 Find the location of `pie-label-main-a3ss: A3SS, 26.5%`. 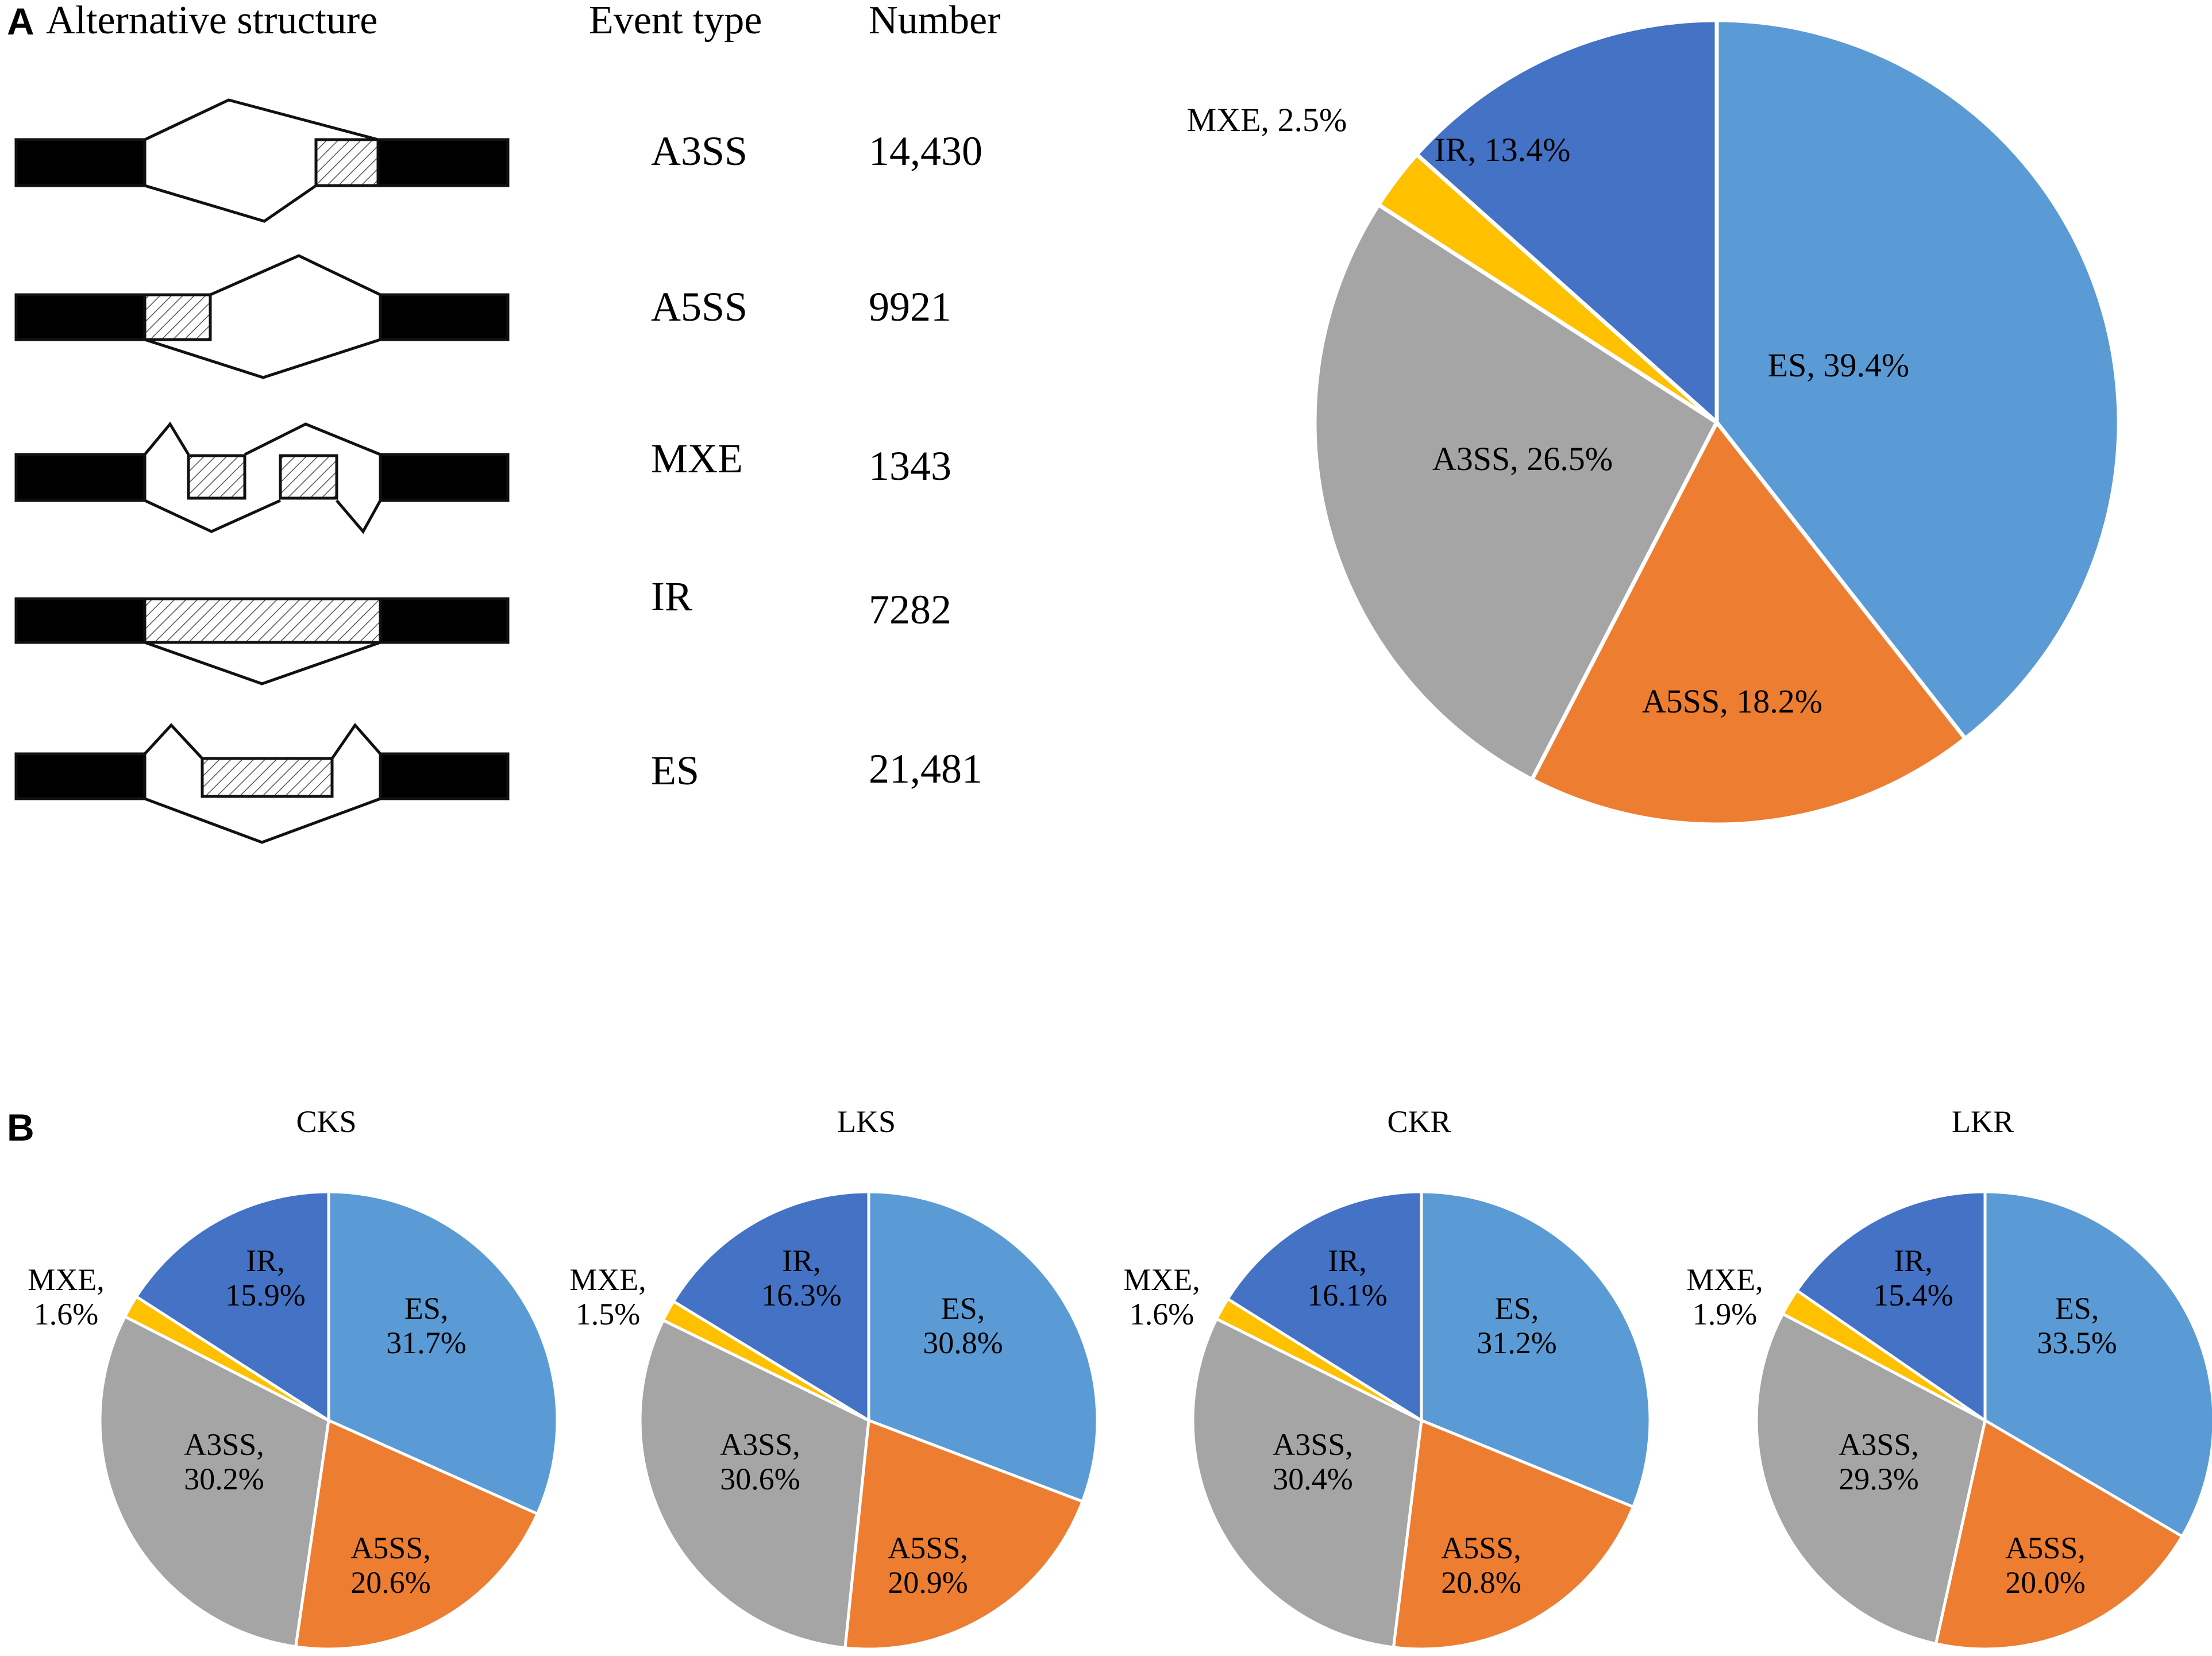

pie-label-main-a3ss: A3SS, 26.5% is located at coordinates (1523, 458).